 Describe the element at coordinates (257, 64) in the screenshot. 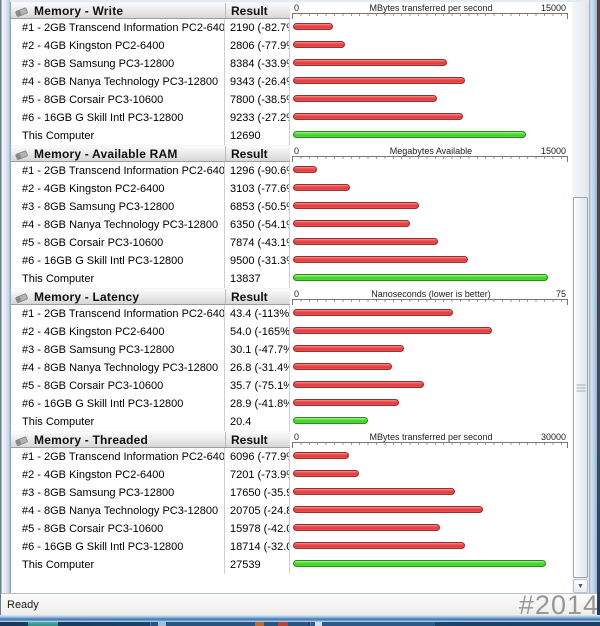

I see `result-value: 8384 (-33.9%)` at that location.